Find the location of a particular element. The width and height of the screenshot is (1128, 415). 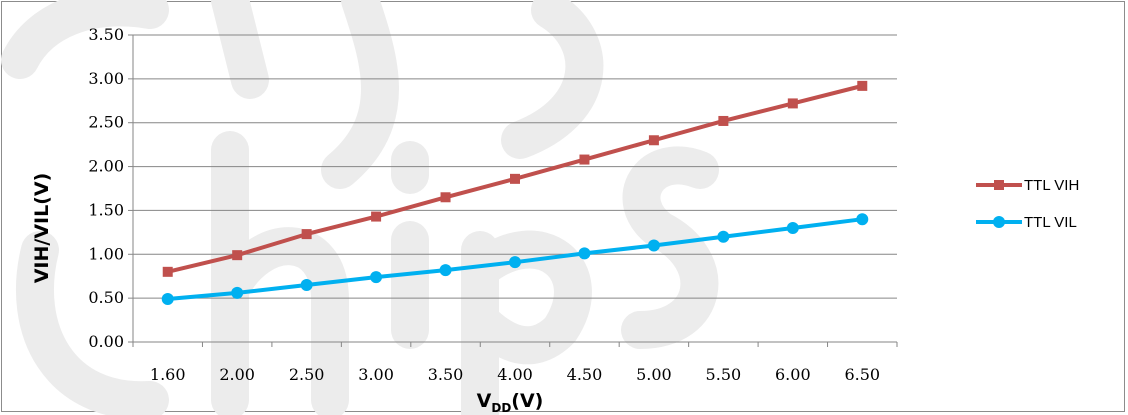

x-axis-title-main: V is located at coordinates (484, 401).